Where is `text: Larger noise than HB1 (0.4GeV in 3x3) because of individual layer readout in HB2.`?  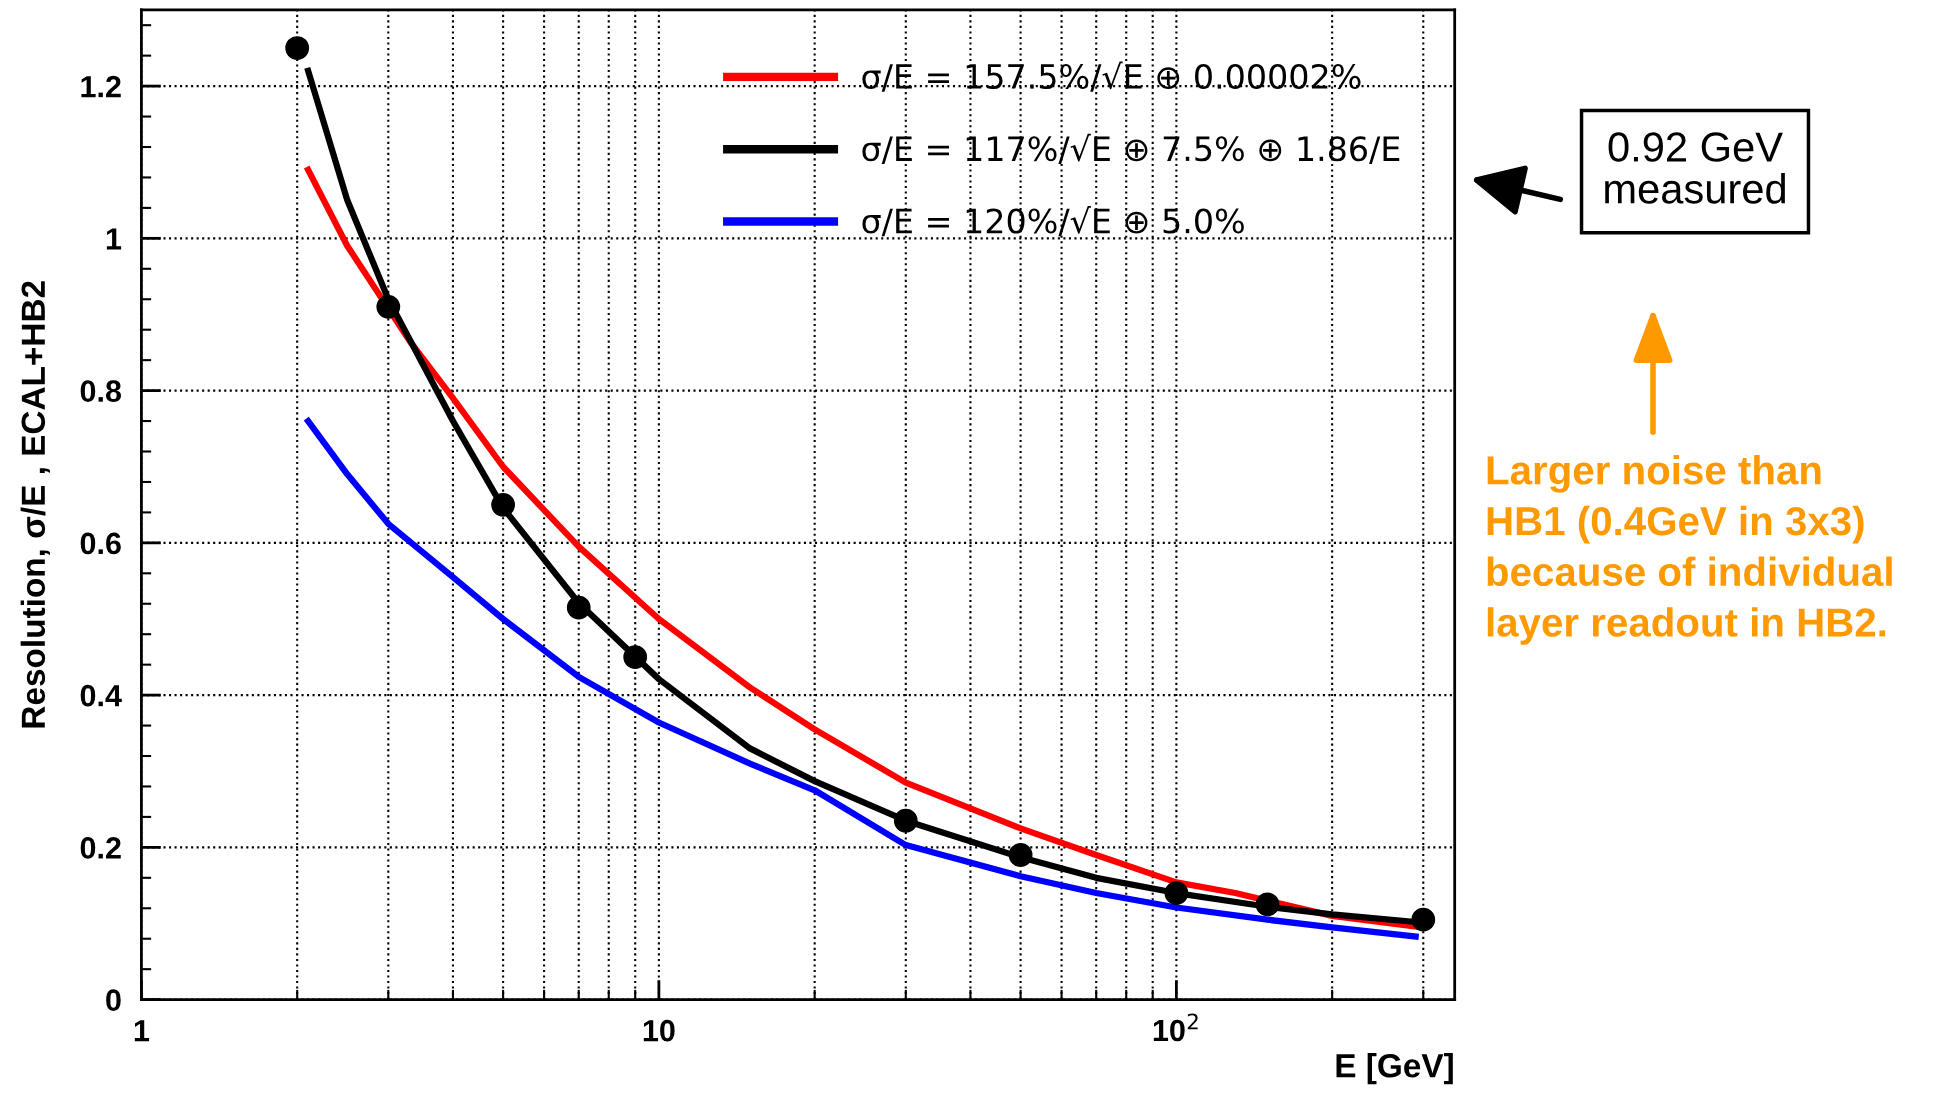 text: Larger noise than HB1 (0.4GeV in 3x3) because of individual layer readout in HB2. is located at coordinates (1689, 550).